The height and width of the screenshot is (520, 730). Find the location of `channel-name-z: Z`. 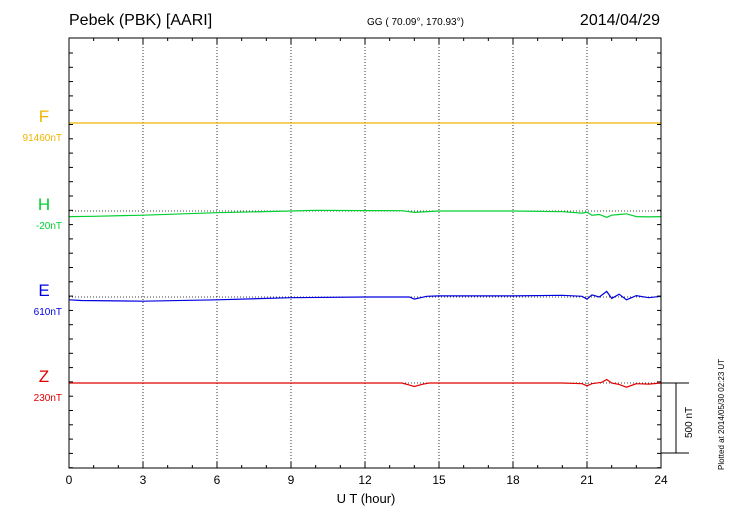

channel-name-z: Z is located at coordinates (44, 376).